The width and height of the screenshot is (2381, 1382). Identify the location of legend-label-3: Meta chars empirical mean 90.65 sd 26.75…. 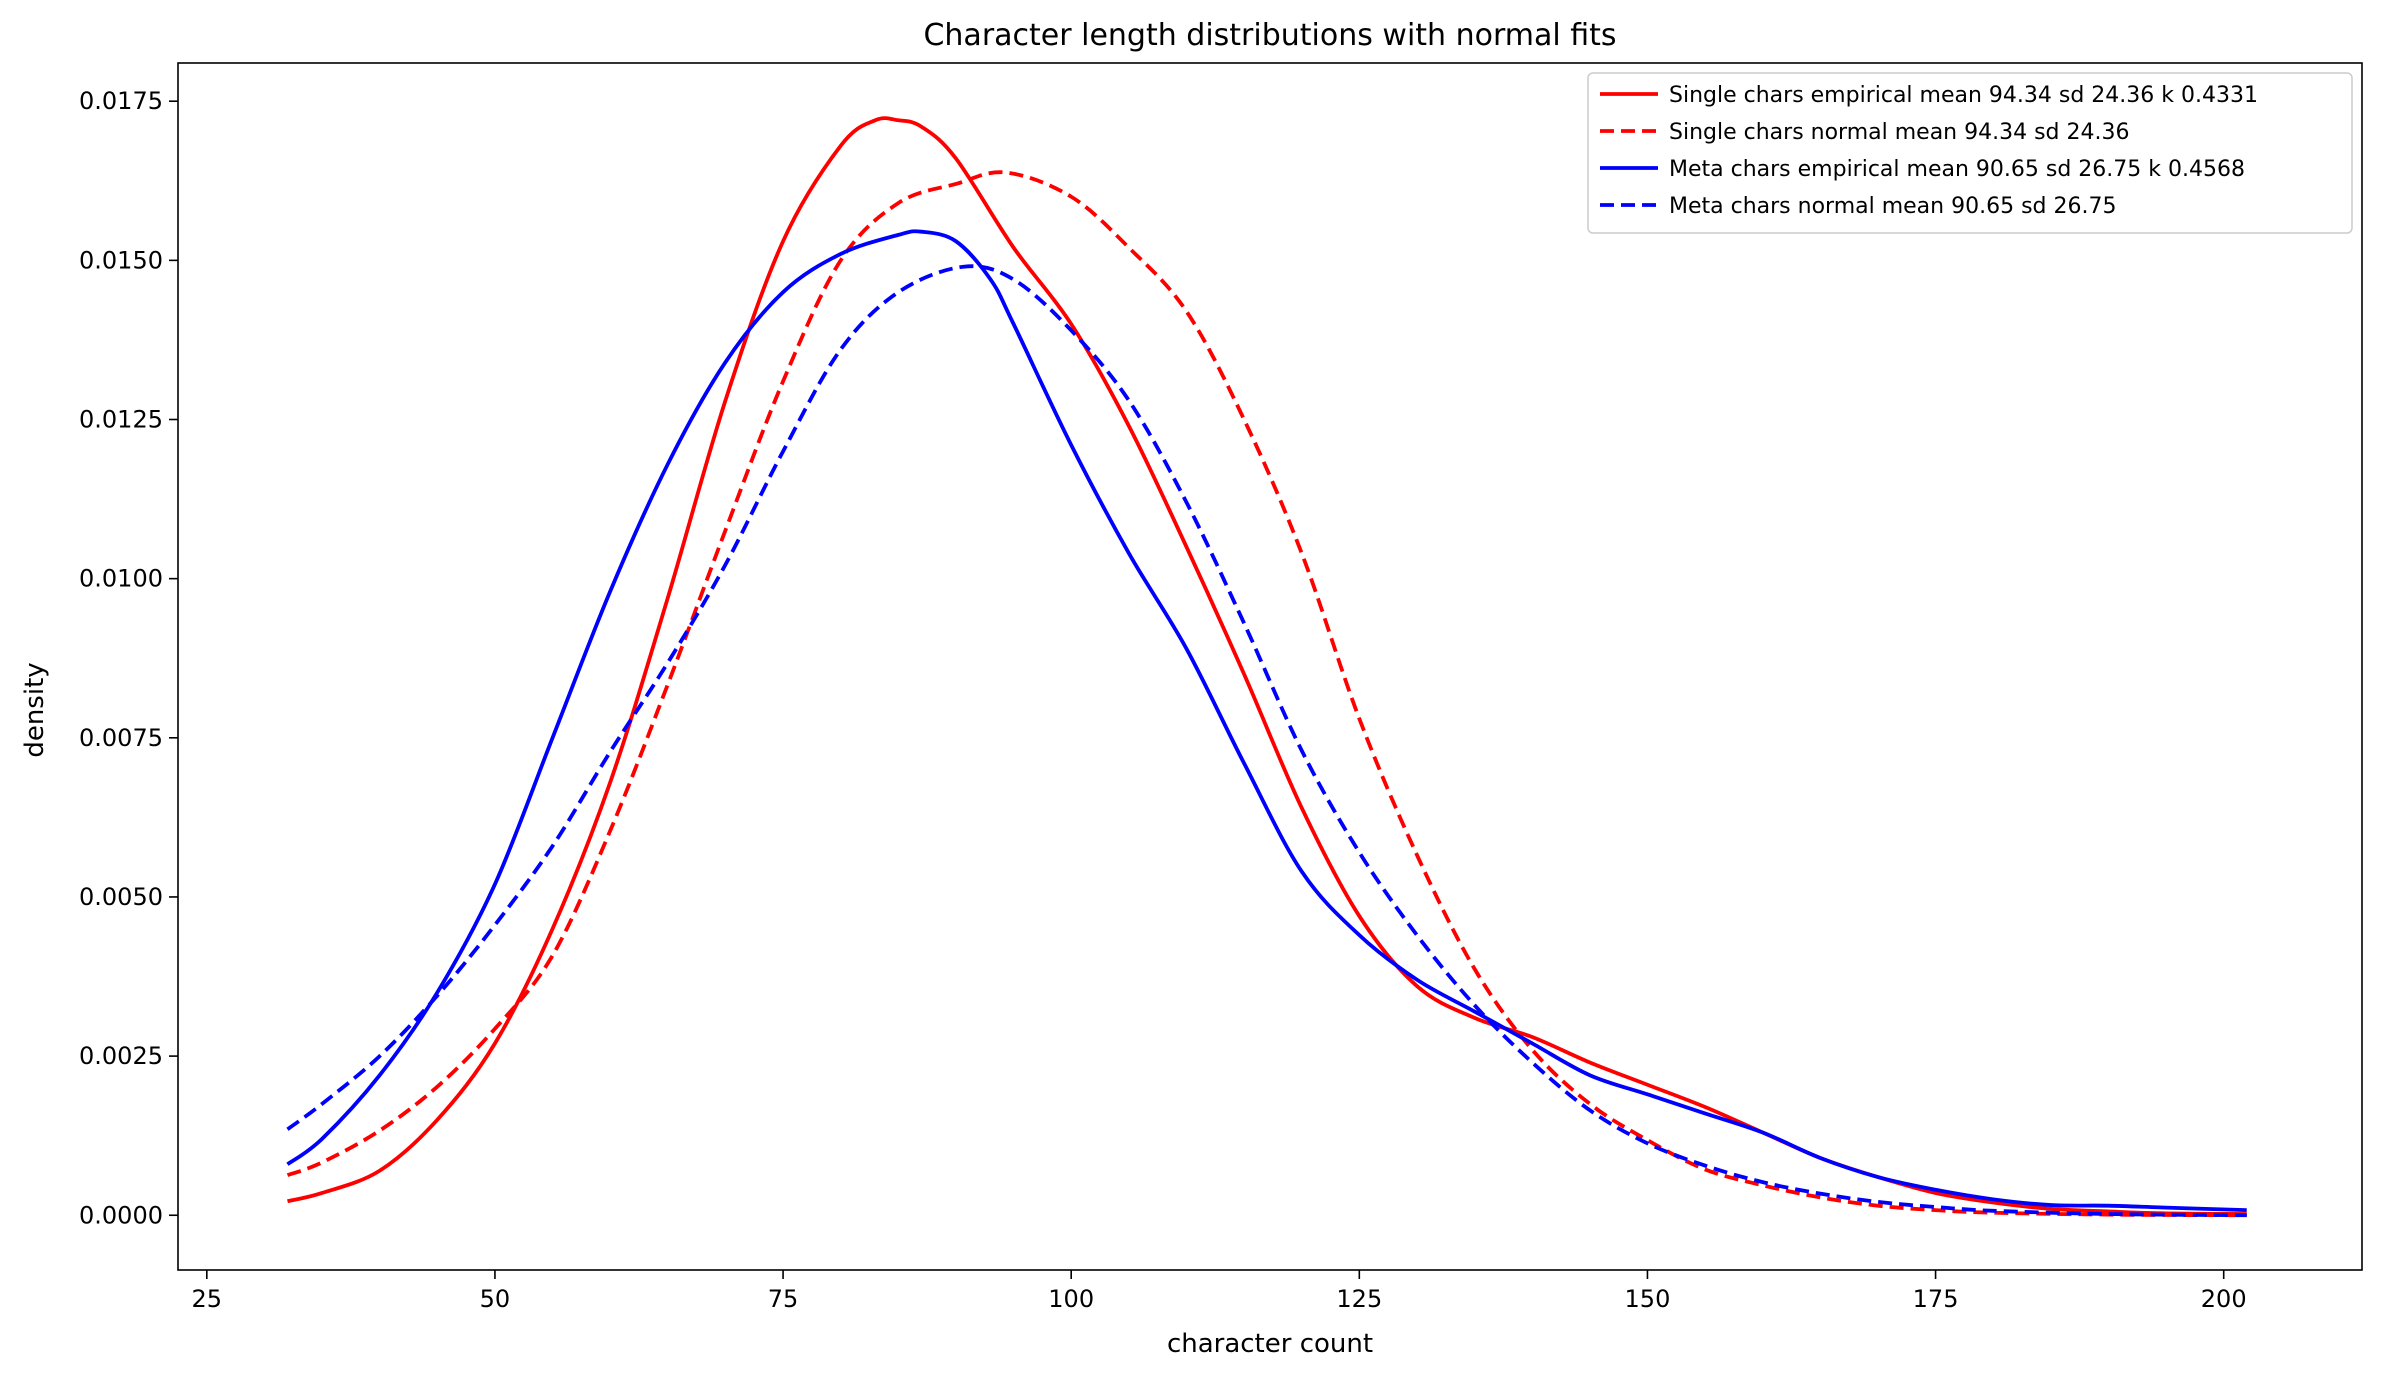
(1957, 169).